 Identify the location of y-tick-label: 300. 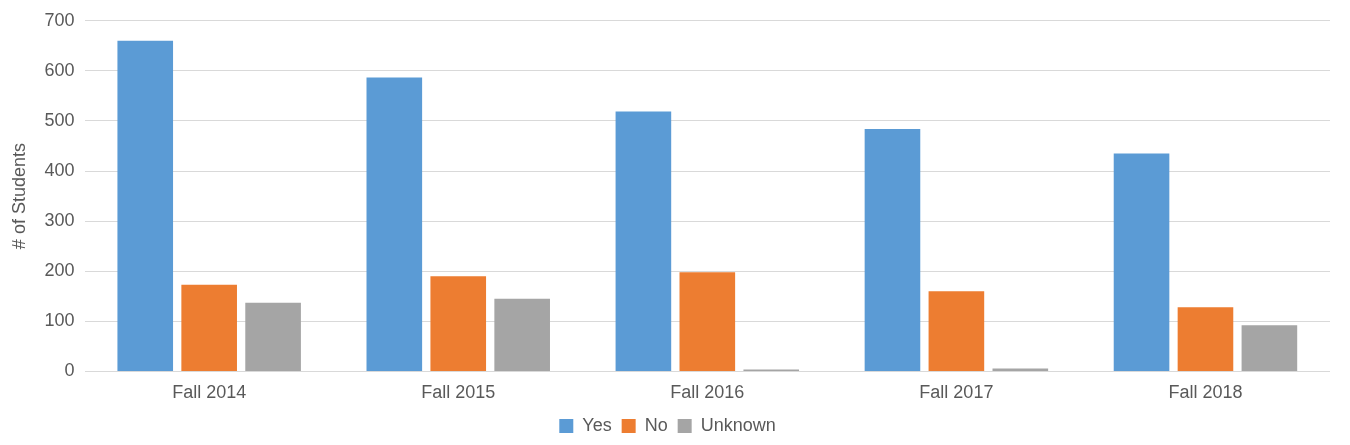
(59, 220).